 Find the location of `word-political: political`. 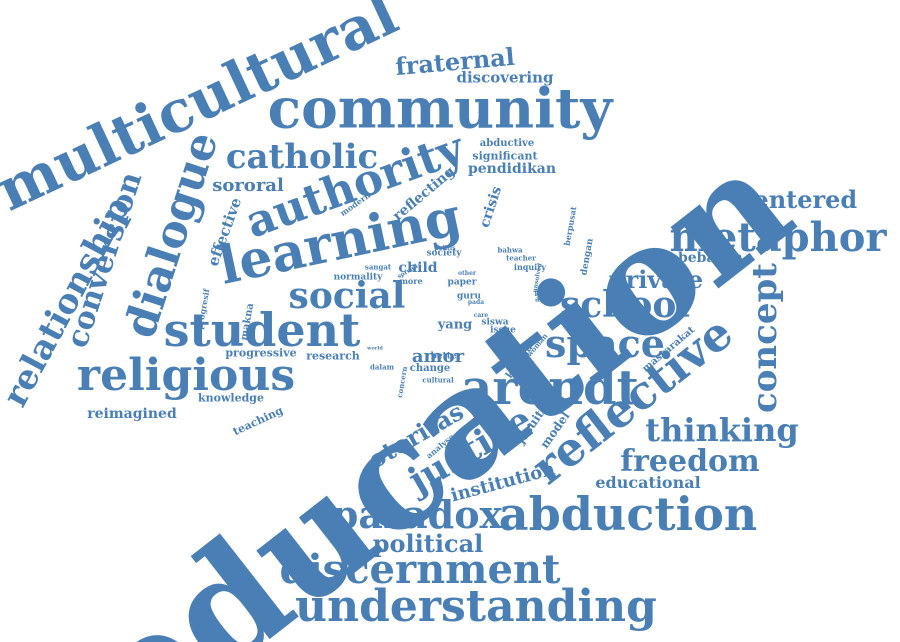

word-political: political is located at coordinates (428, 543).